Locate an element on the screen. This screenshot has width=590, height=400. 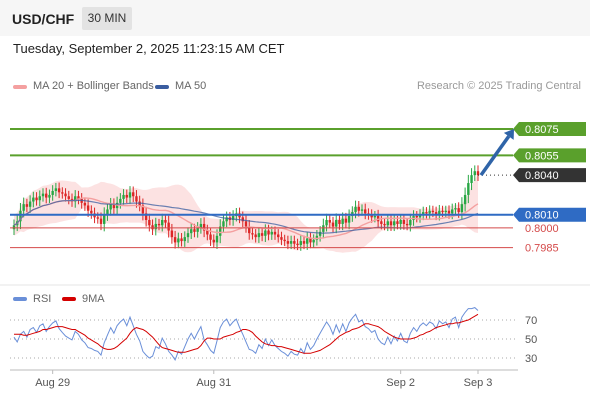
ma50-legend-swatch is located at coordinates (162, 87).